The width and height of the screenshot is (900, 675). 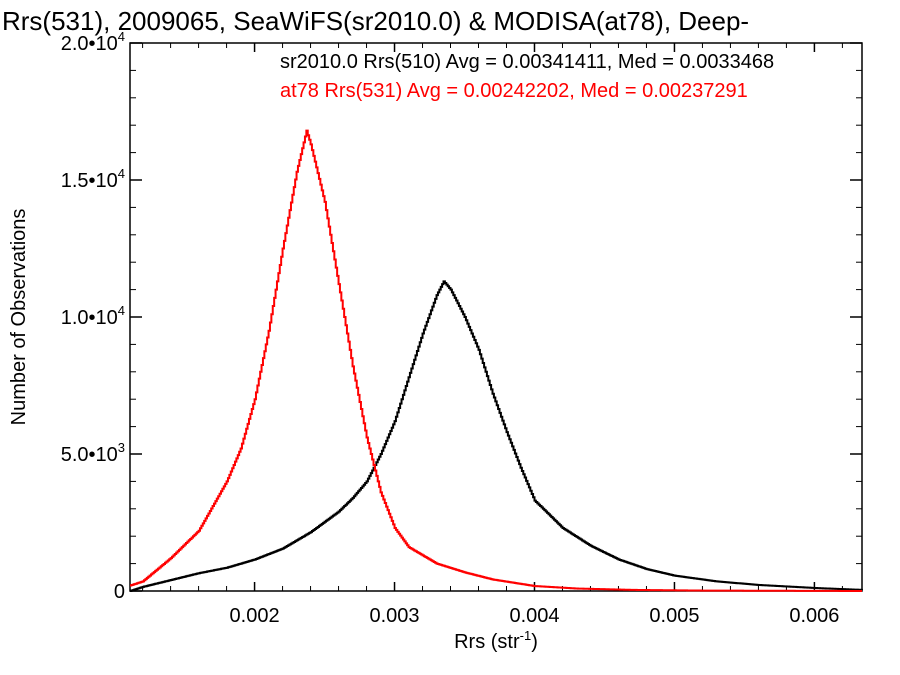 What do you see at coordinates (526, 635) in the screenshot?
I see `x-axis-label-sup: -1` at bounding box center [526, 635].